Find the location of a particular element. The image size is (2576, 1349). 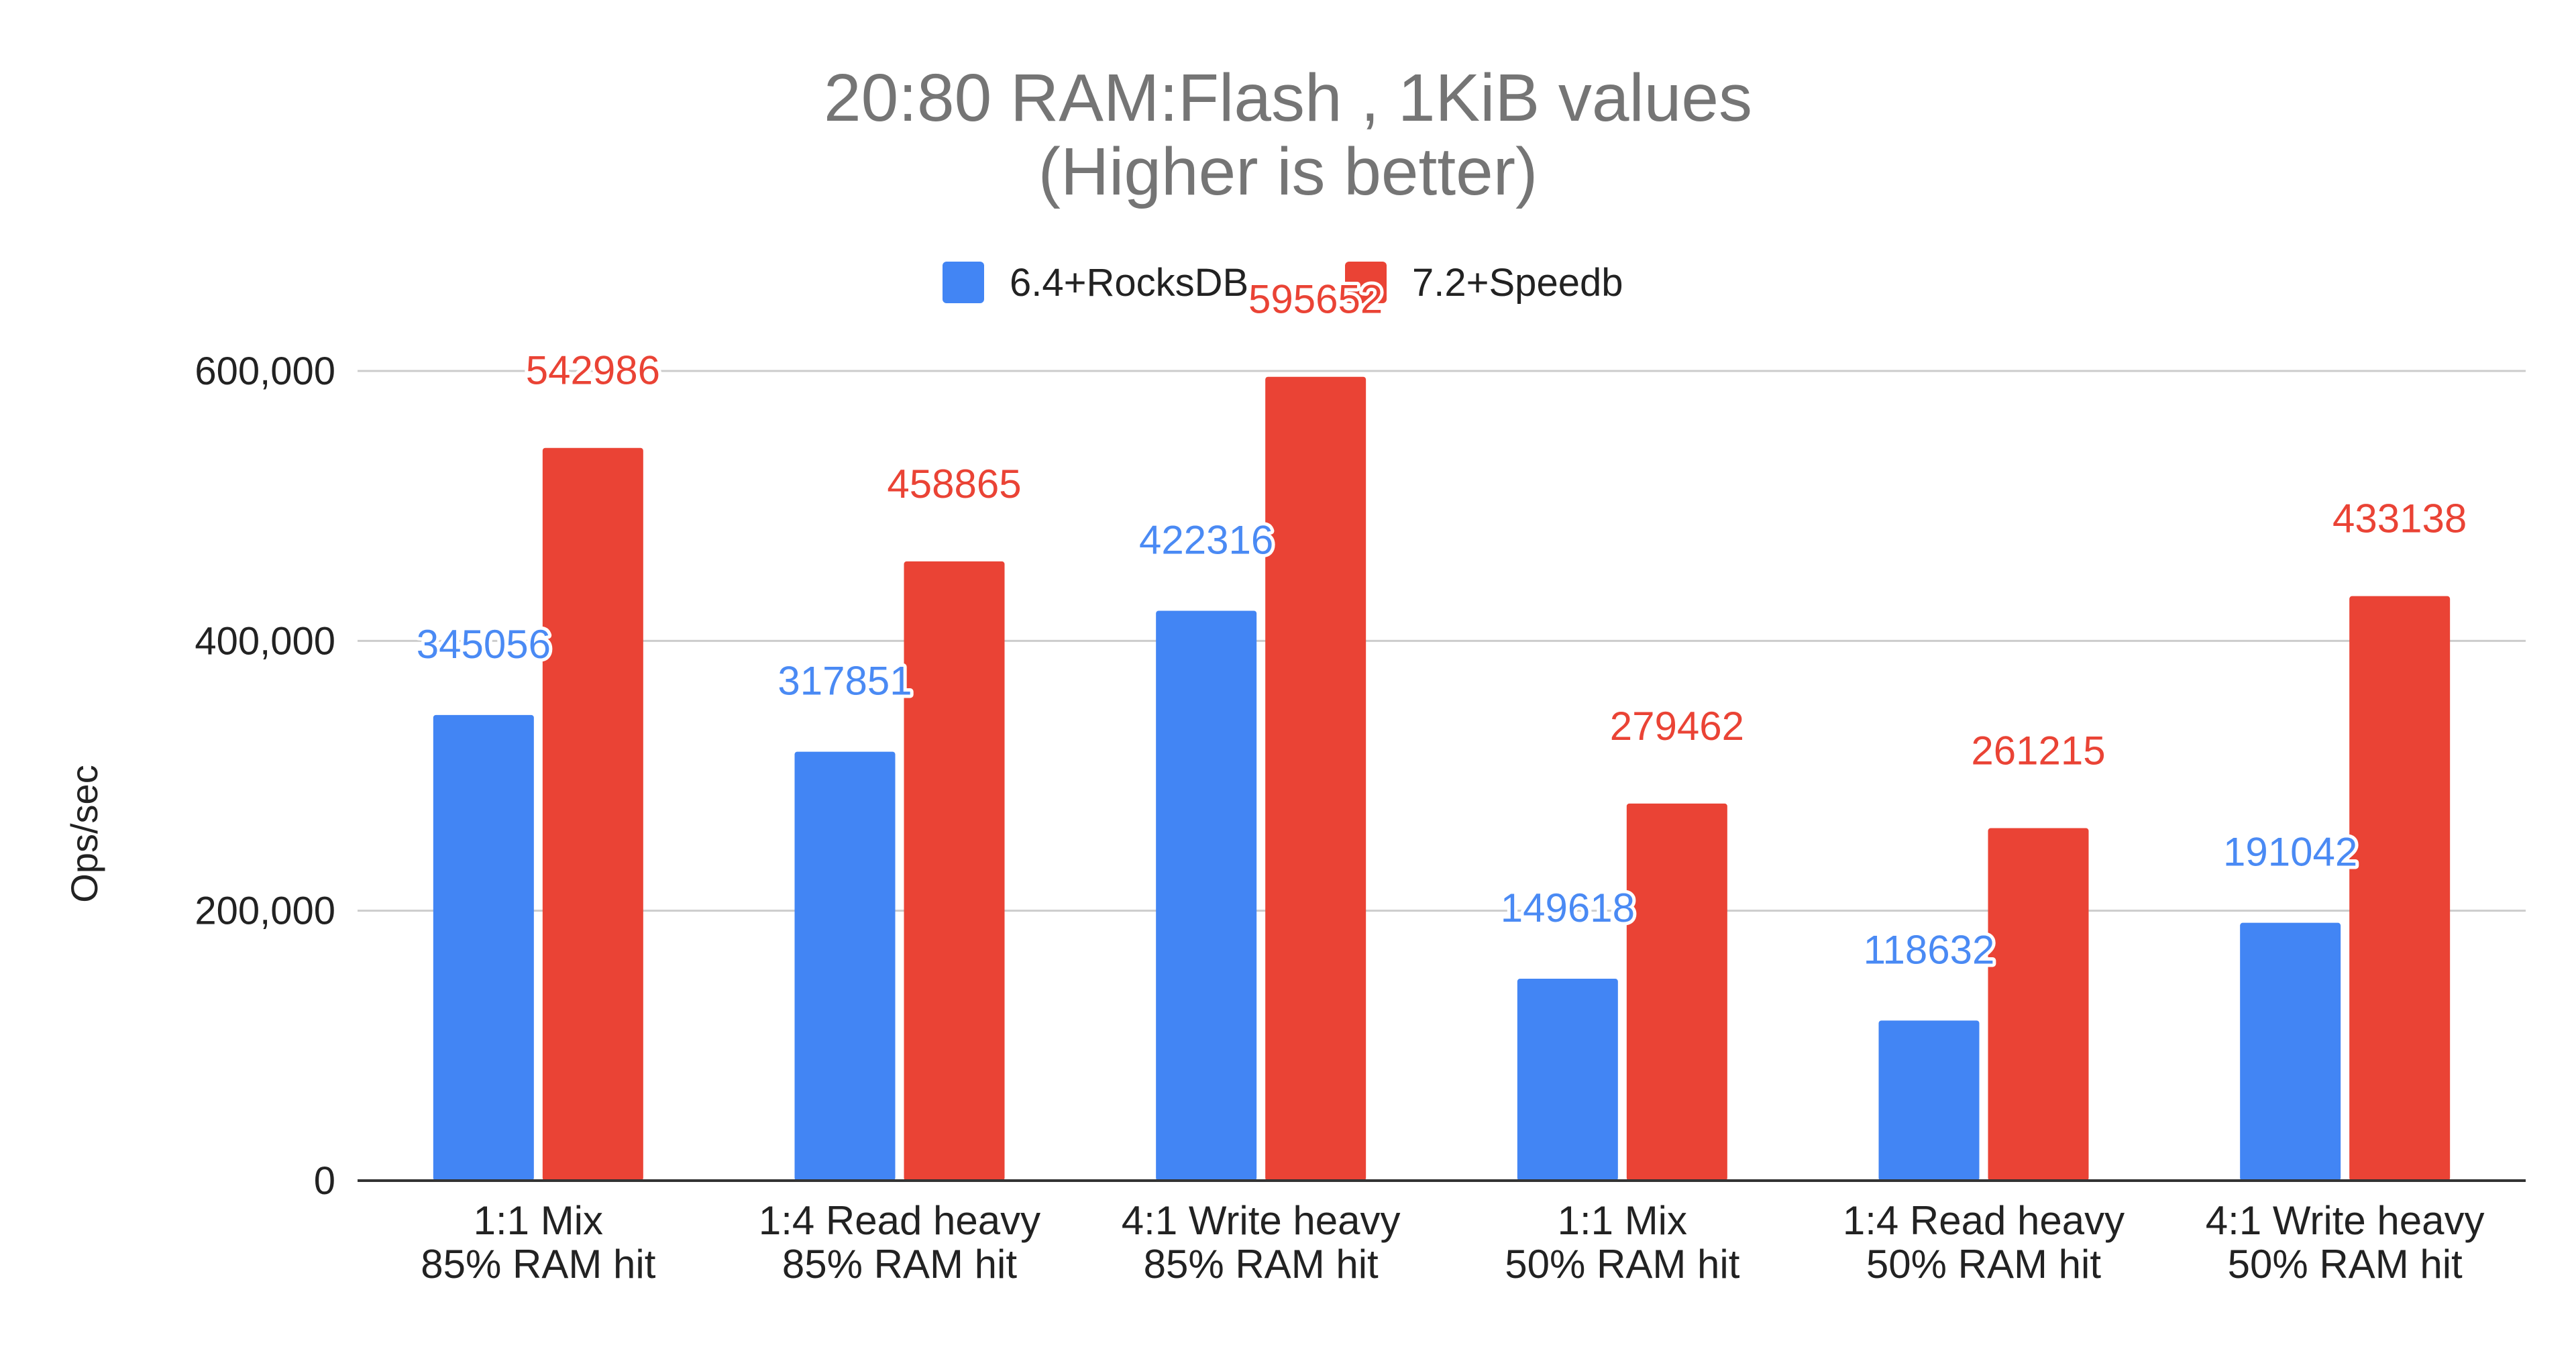

legend-label: 7.2+Speedb is located at coordinates (1517, 283).